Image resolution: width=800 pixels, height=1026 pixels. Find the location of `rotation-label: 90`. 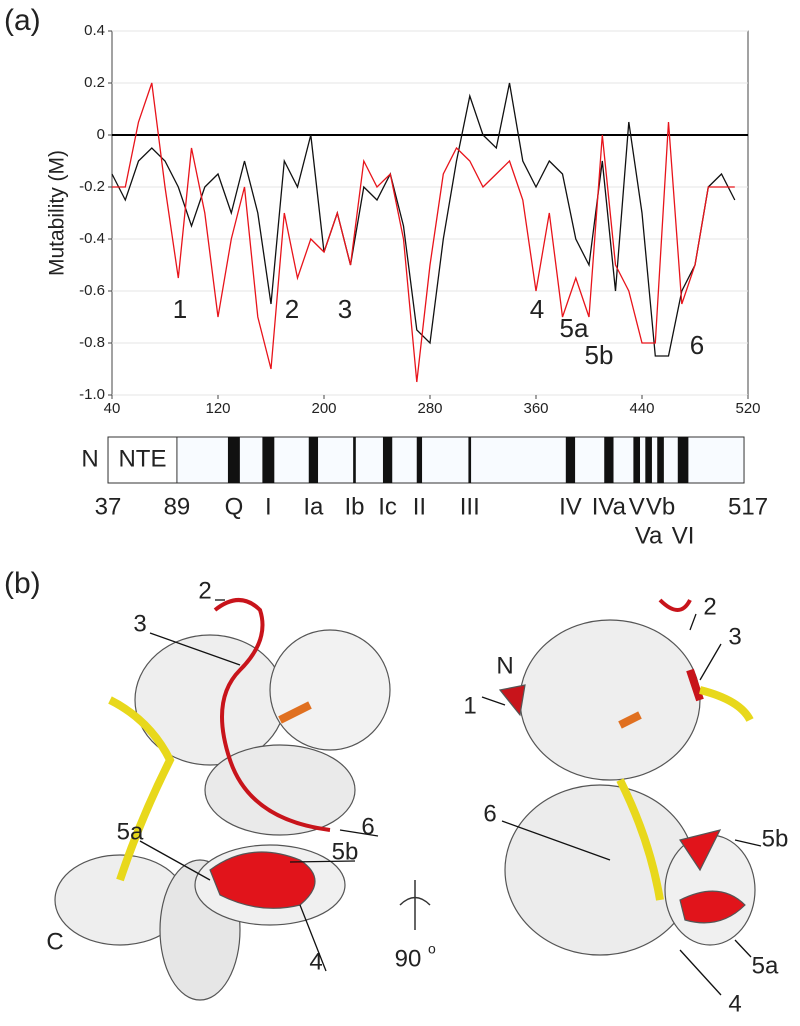

rotation-label: 90 is located at coordinates (408, 958).